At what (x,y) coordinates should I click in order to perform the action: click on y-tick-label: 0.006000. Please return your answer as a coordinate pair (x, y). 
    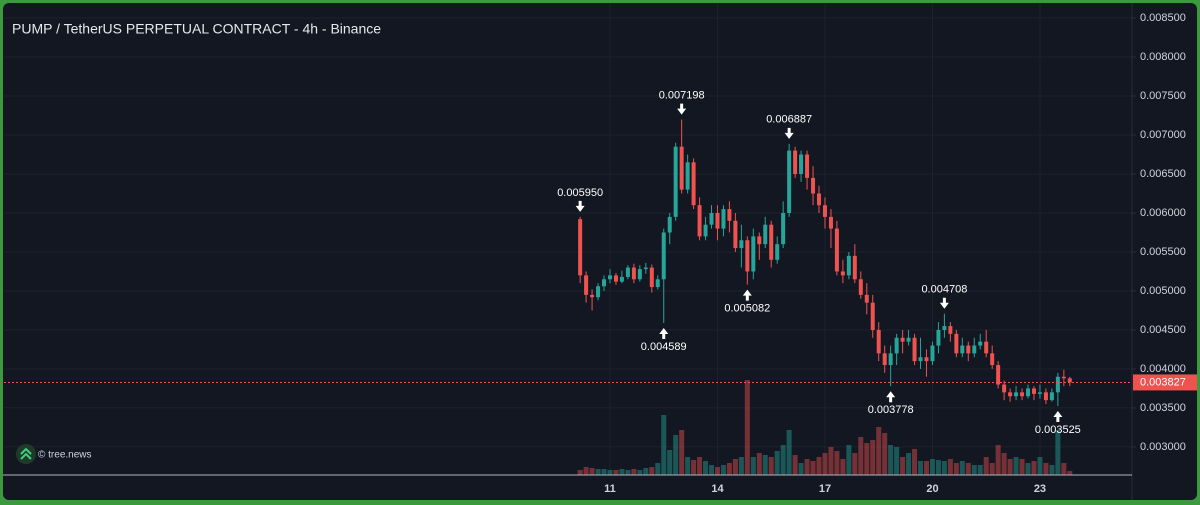
    Looking at the image, I should click on (1163, 213).